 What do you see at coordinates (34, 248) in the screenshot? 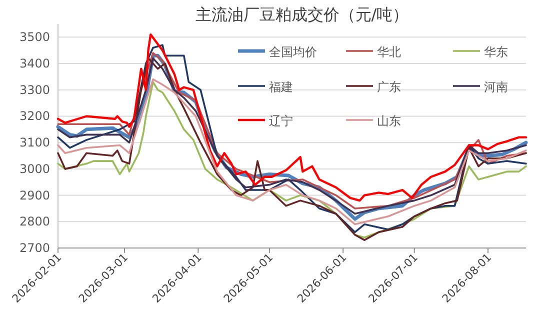
I see `y-tick-label: 2700` at bounding box center [34, 248].